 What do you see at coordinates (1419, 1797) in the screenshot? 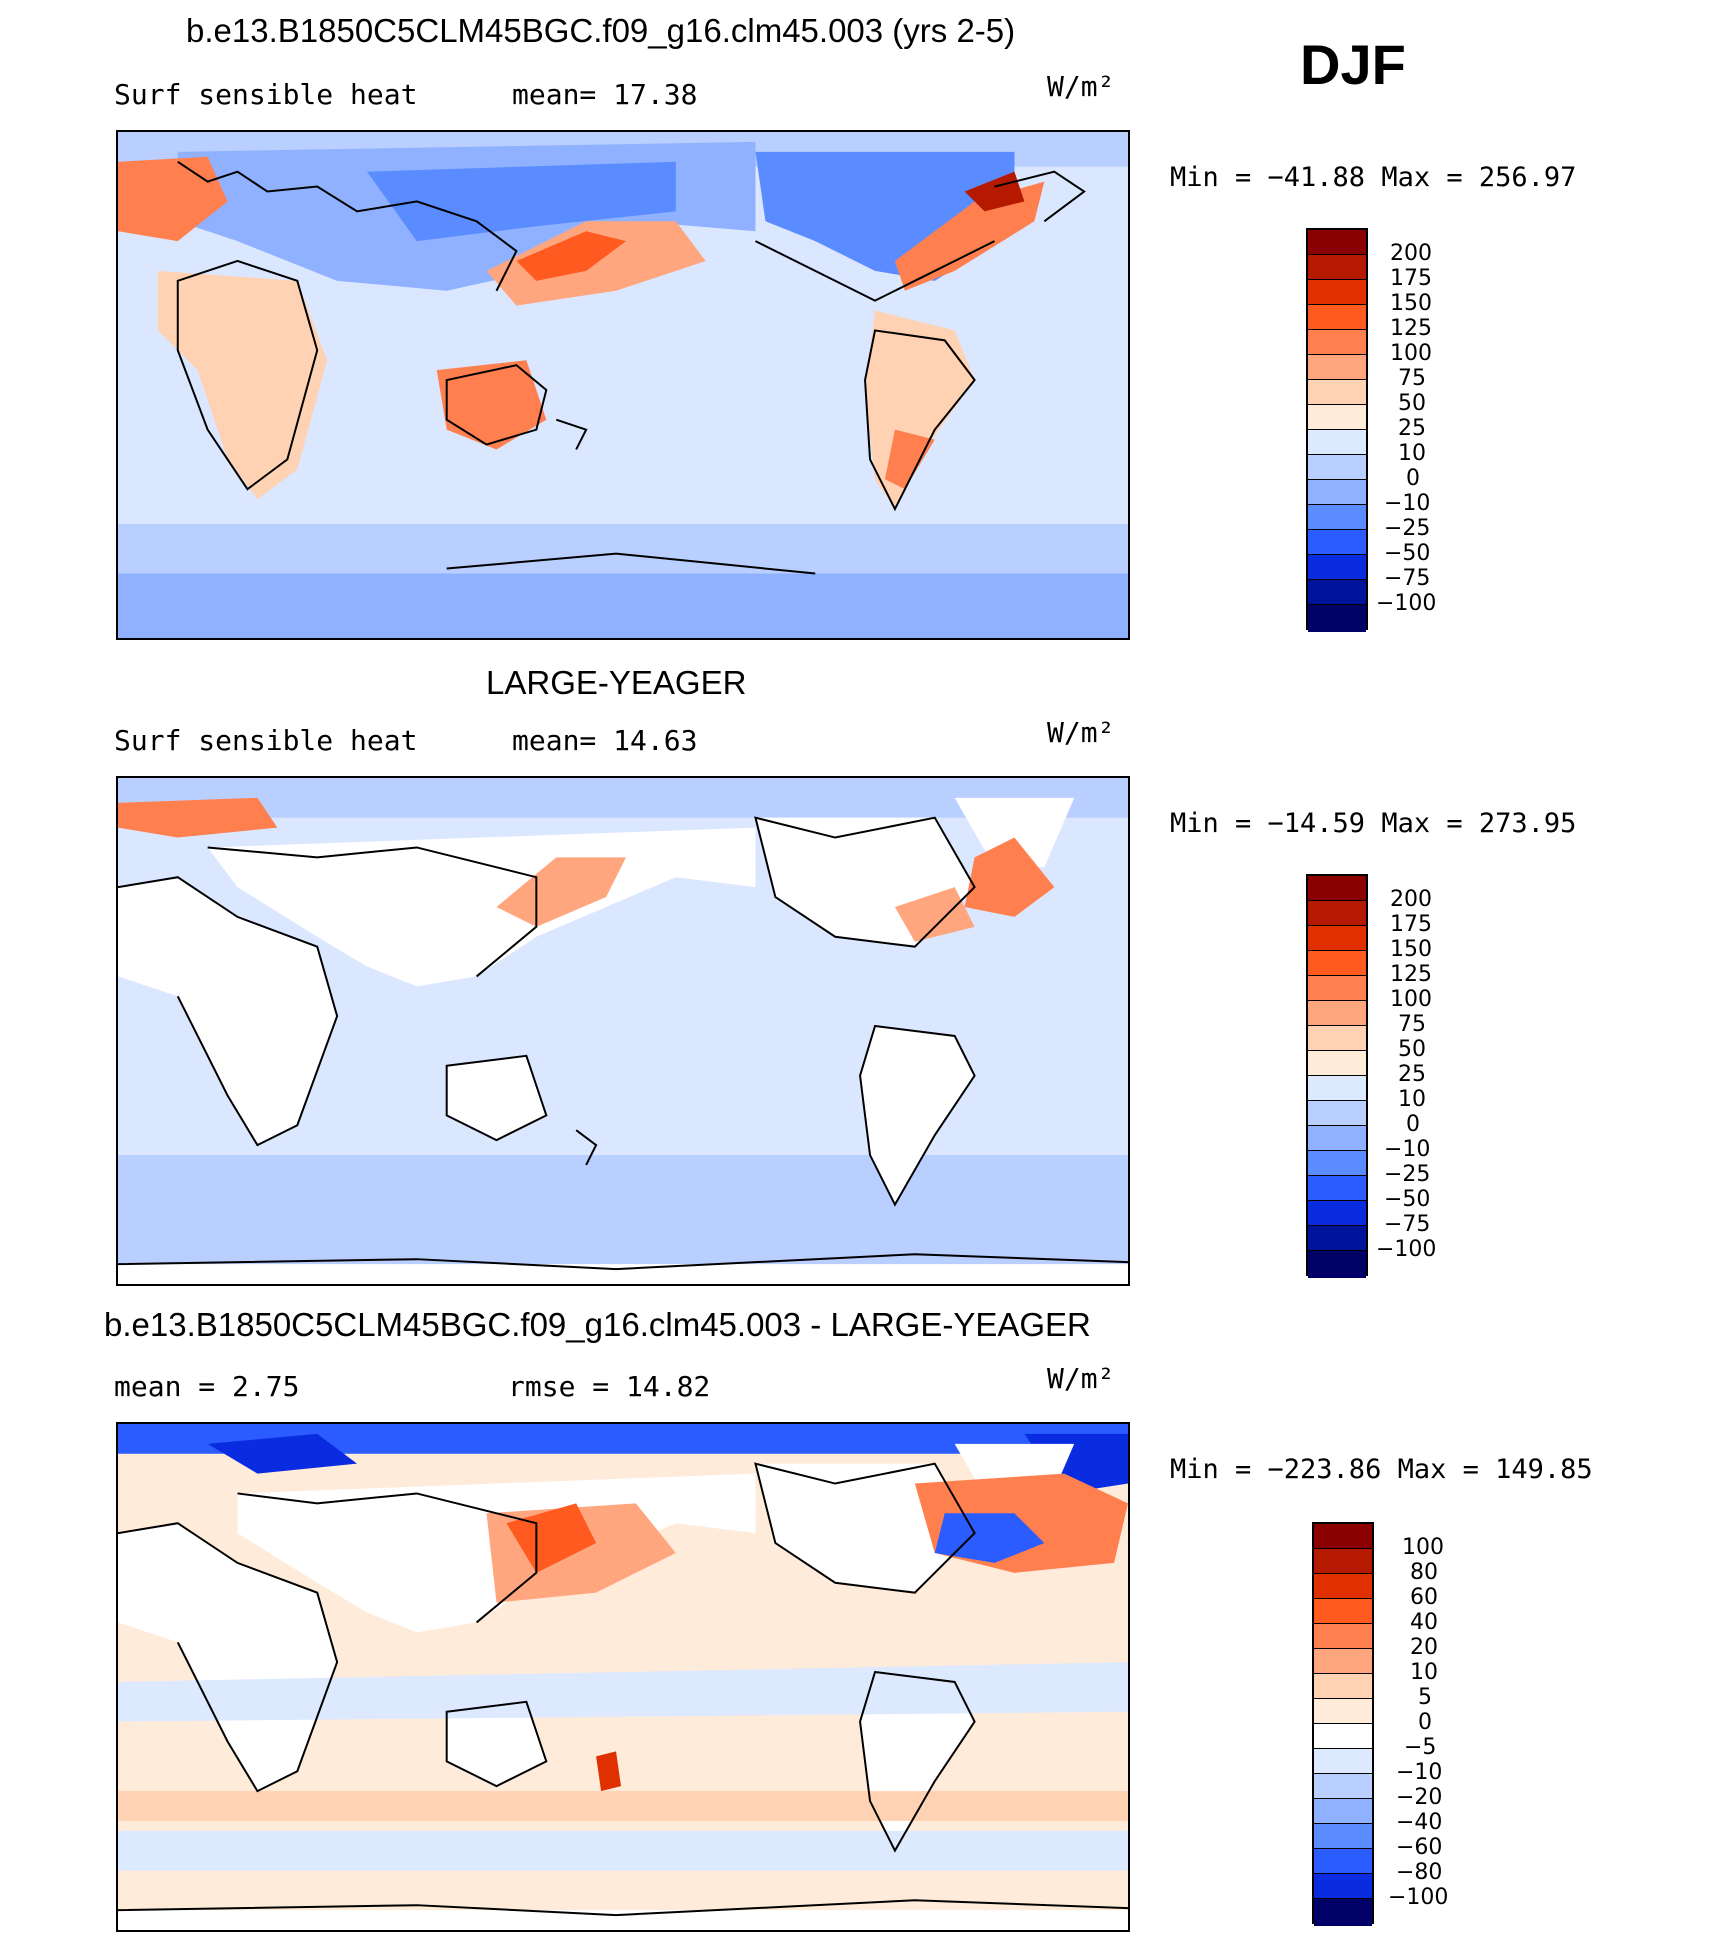
I see `colorbar-tick: −20` at bounding box center [1419, 1797].